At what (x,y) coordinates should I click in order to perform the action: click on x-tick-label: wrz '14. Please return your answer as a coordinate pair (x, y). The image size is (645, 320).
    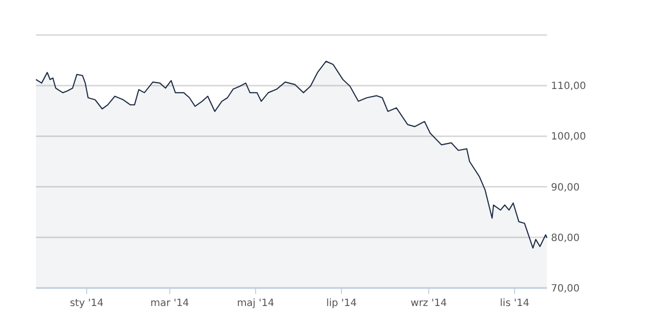
    Looking at the image, I should click on (428, 303).